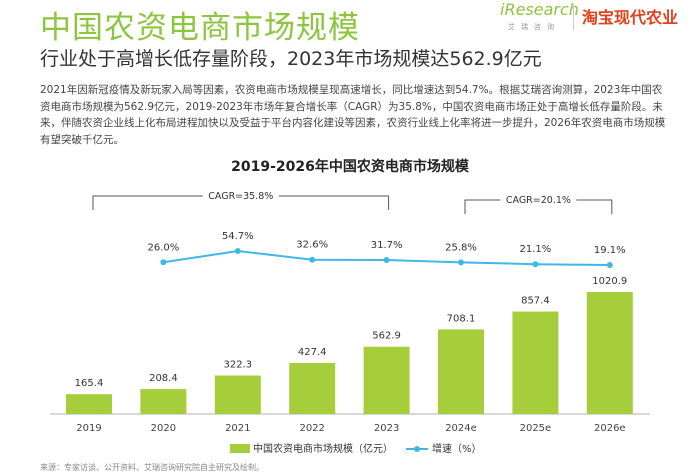 This screenshot has width=700, height=473. What do you see at coordinates (240, 448) in the screenshot?
I see `legend-bar-swatch` at bounding box center [240, 448].